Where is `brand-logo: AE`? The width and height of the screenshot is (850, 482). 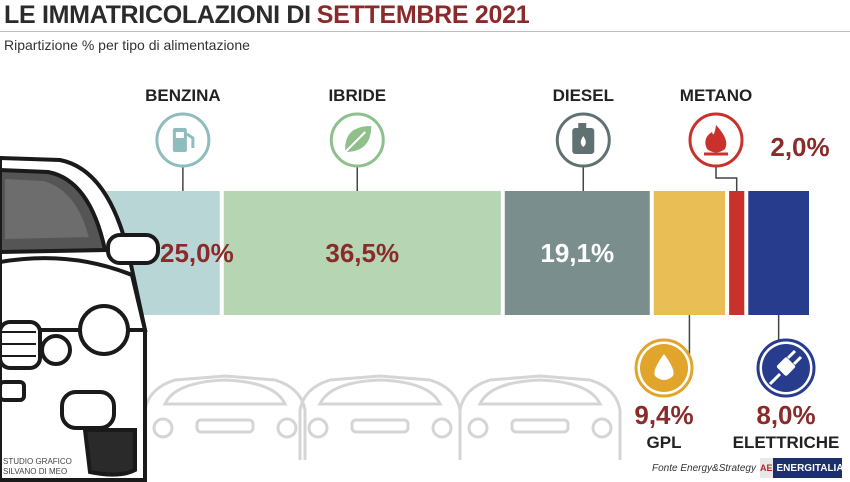
brand-logo: AE is located at coordinates (766, 468).